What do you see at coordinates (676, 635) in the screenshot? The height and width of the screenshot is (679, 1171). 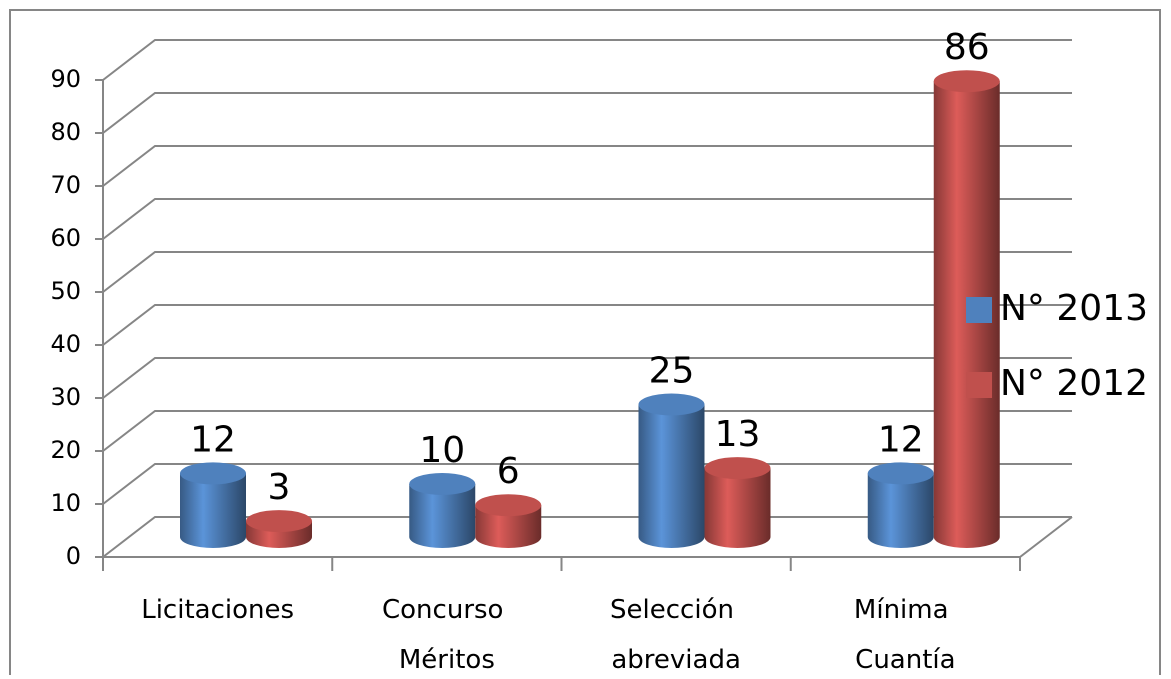 I see `x-tick-label: Selección abreviada` at bounding box center [676, 635].